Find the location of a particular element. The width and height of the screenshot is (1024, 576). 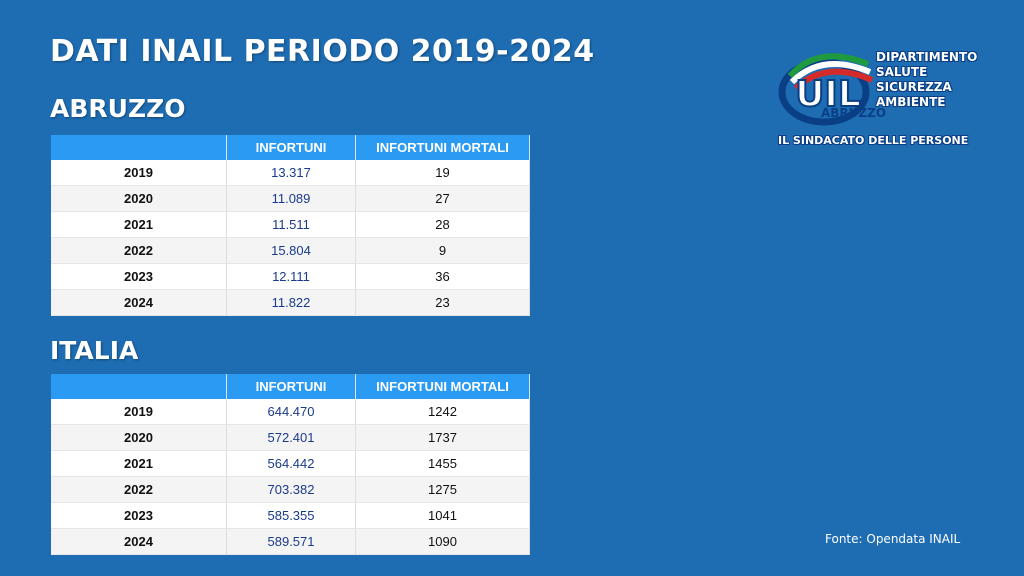

infortuni-cell: 564.442 is located at coordinates (291, 463).